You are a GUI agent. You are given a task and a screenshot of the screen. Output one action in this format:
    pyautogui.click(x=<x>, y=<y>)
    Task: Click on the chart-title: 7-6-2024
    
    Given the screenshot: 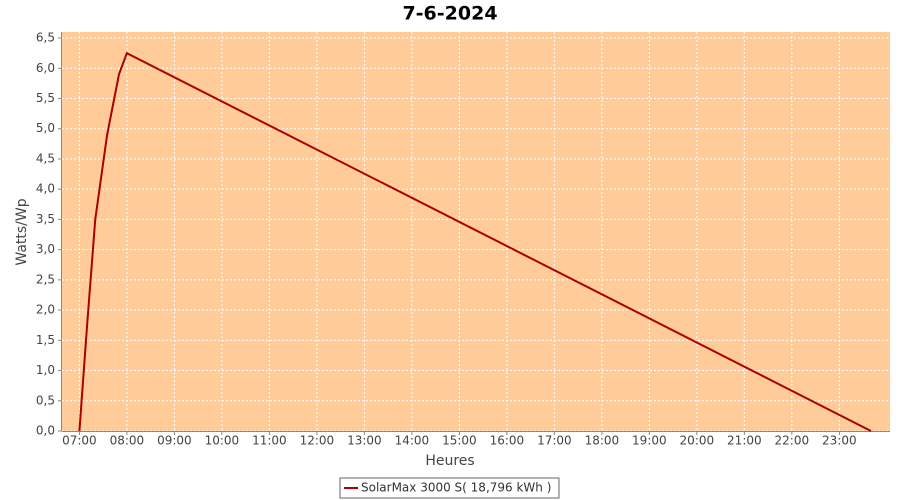 What is the action you would take?
    pyautogui.click(x=449, y=14)
    